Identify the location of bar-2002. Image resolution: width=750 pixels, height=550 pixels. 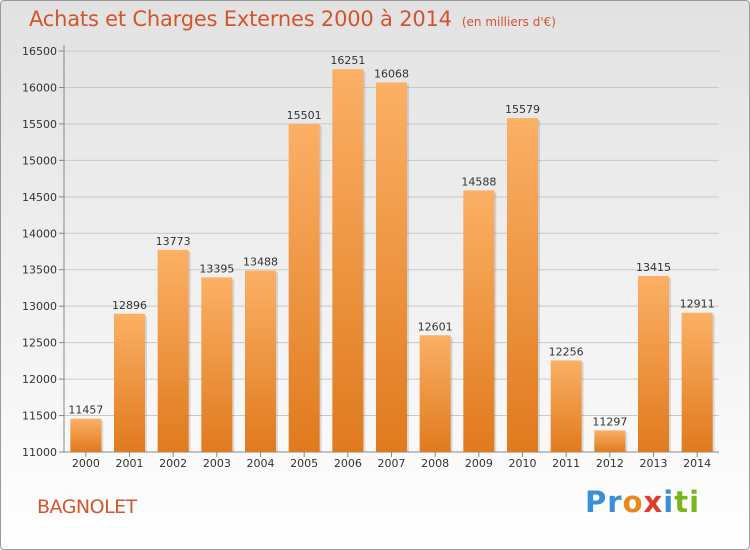
(173, 350).